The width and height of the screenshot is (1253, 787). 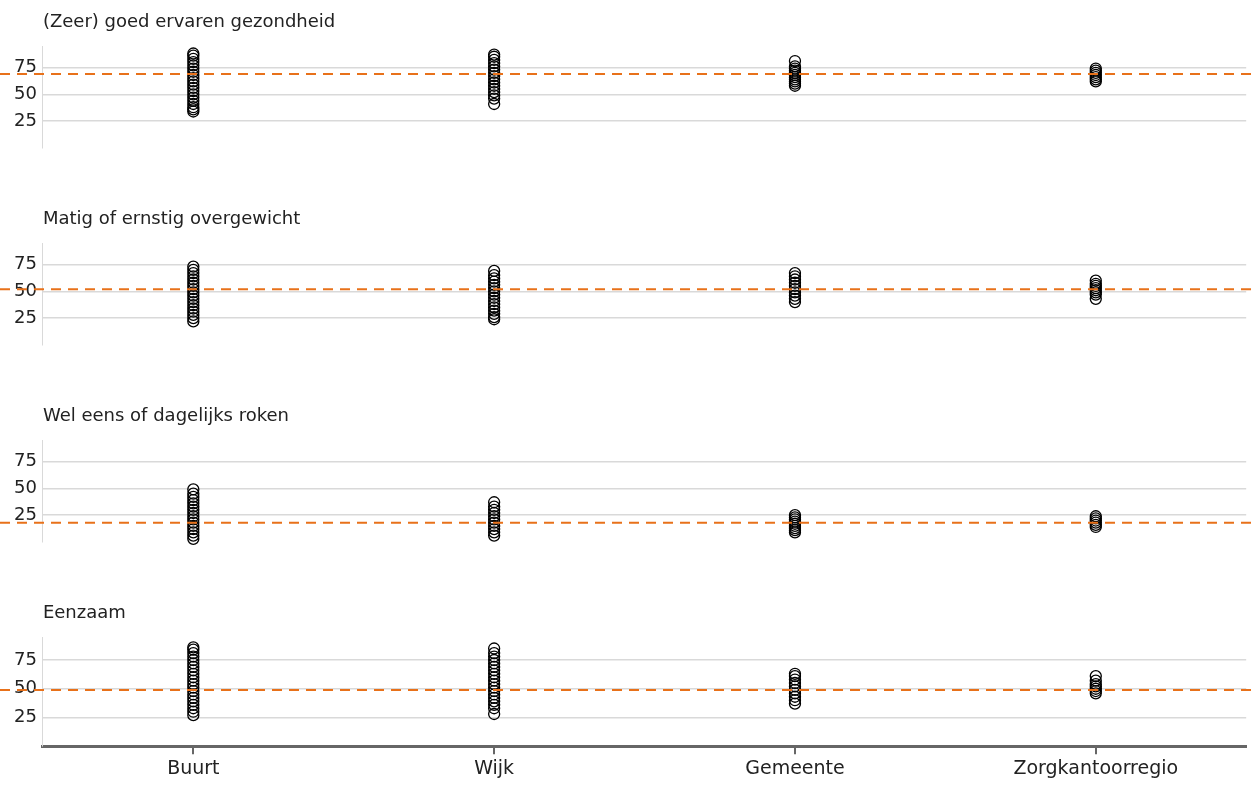 What do you see at coordinates (189, 20) in the screenshot?
I see `chart-title: (Zeer) goed ervaren gezondheid` at bounding box center [189, 20].